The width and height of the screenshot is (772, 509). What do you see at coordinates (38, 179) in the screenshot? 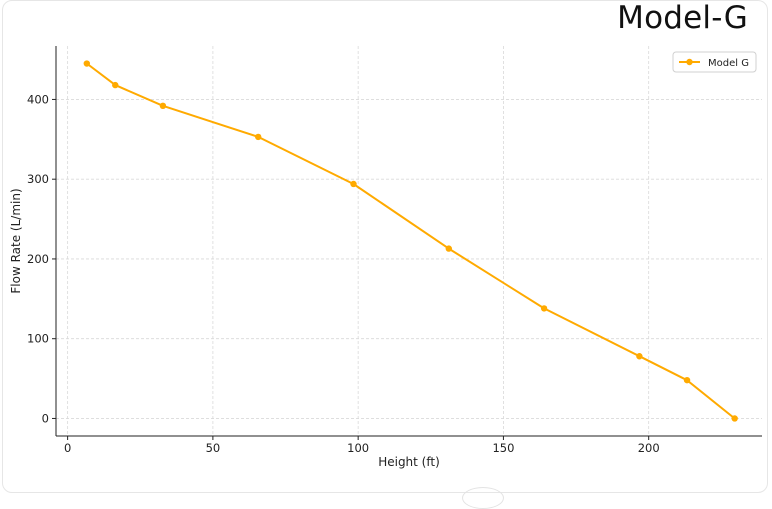
I see `y-tick-label: 300` at bounding box center [38, 179].